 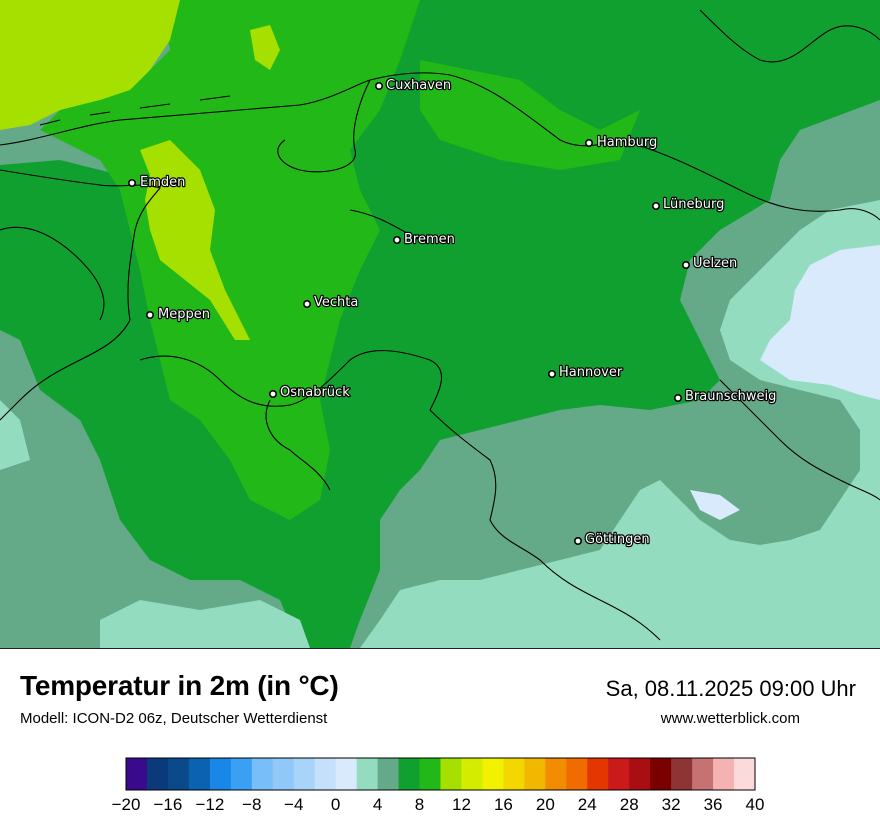 I want to click on color-legend: −20 −16 −12 −8 −4 0 4 8 12 16 20 24 28 32 36 40, so click(x=440, y=790).